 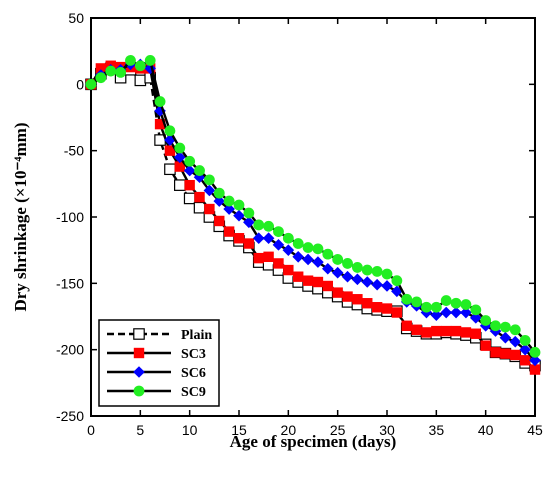 I want to click on legend-entry-sc3: SC3, so click(x=156, y=354).